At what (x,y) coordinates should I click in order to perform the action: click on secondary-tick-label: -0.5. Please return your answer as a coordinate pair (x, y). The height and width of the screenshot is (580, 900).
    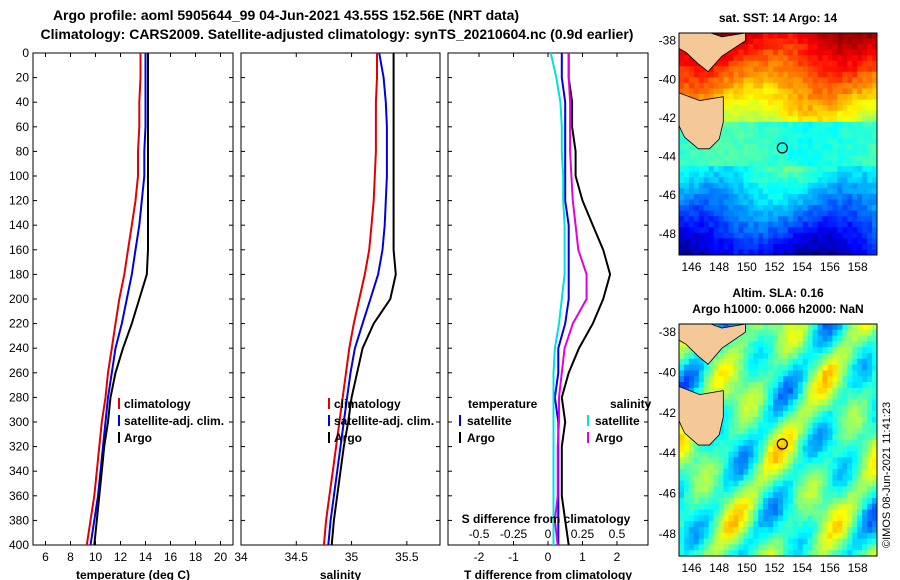
    Looking at the image, I should click on (479, 534).